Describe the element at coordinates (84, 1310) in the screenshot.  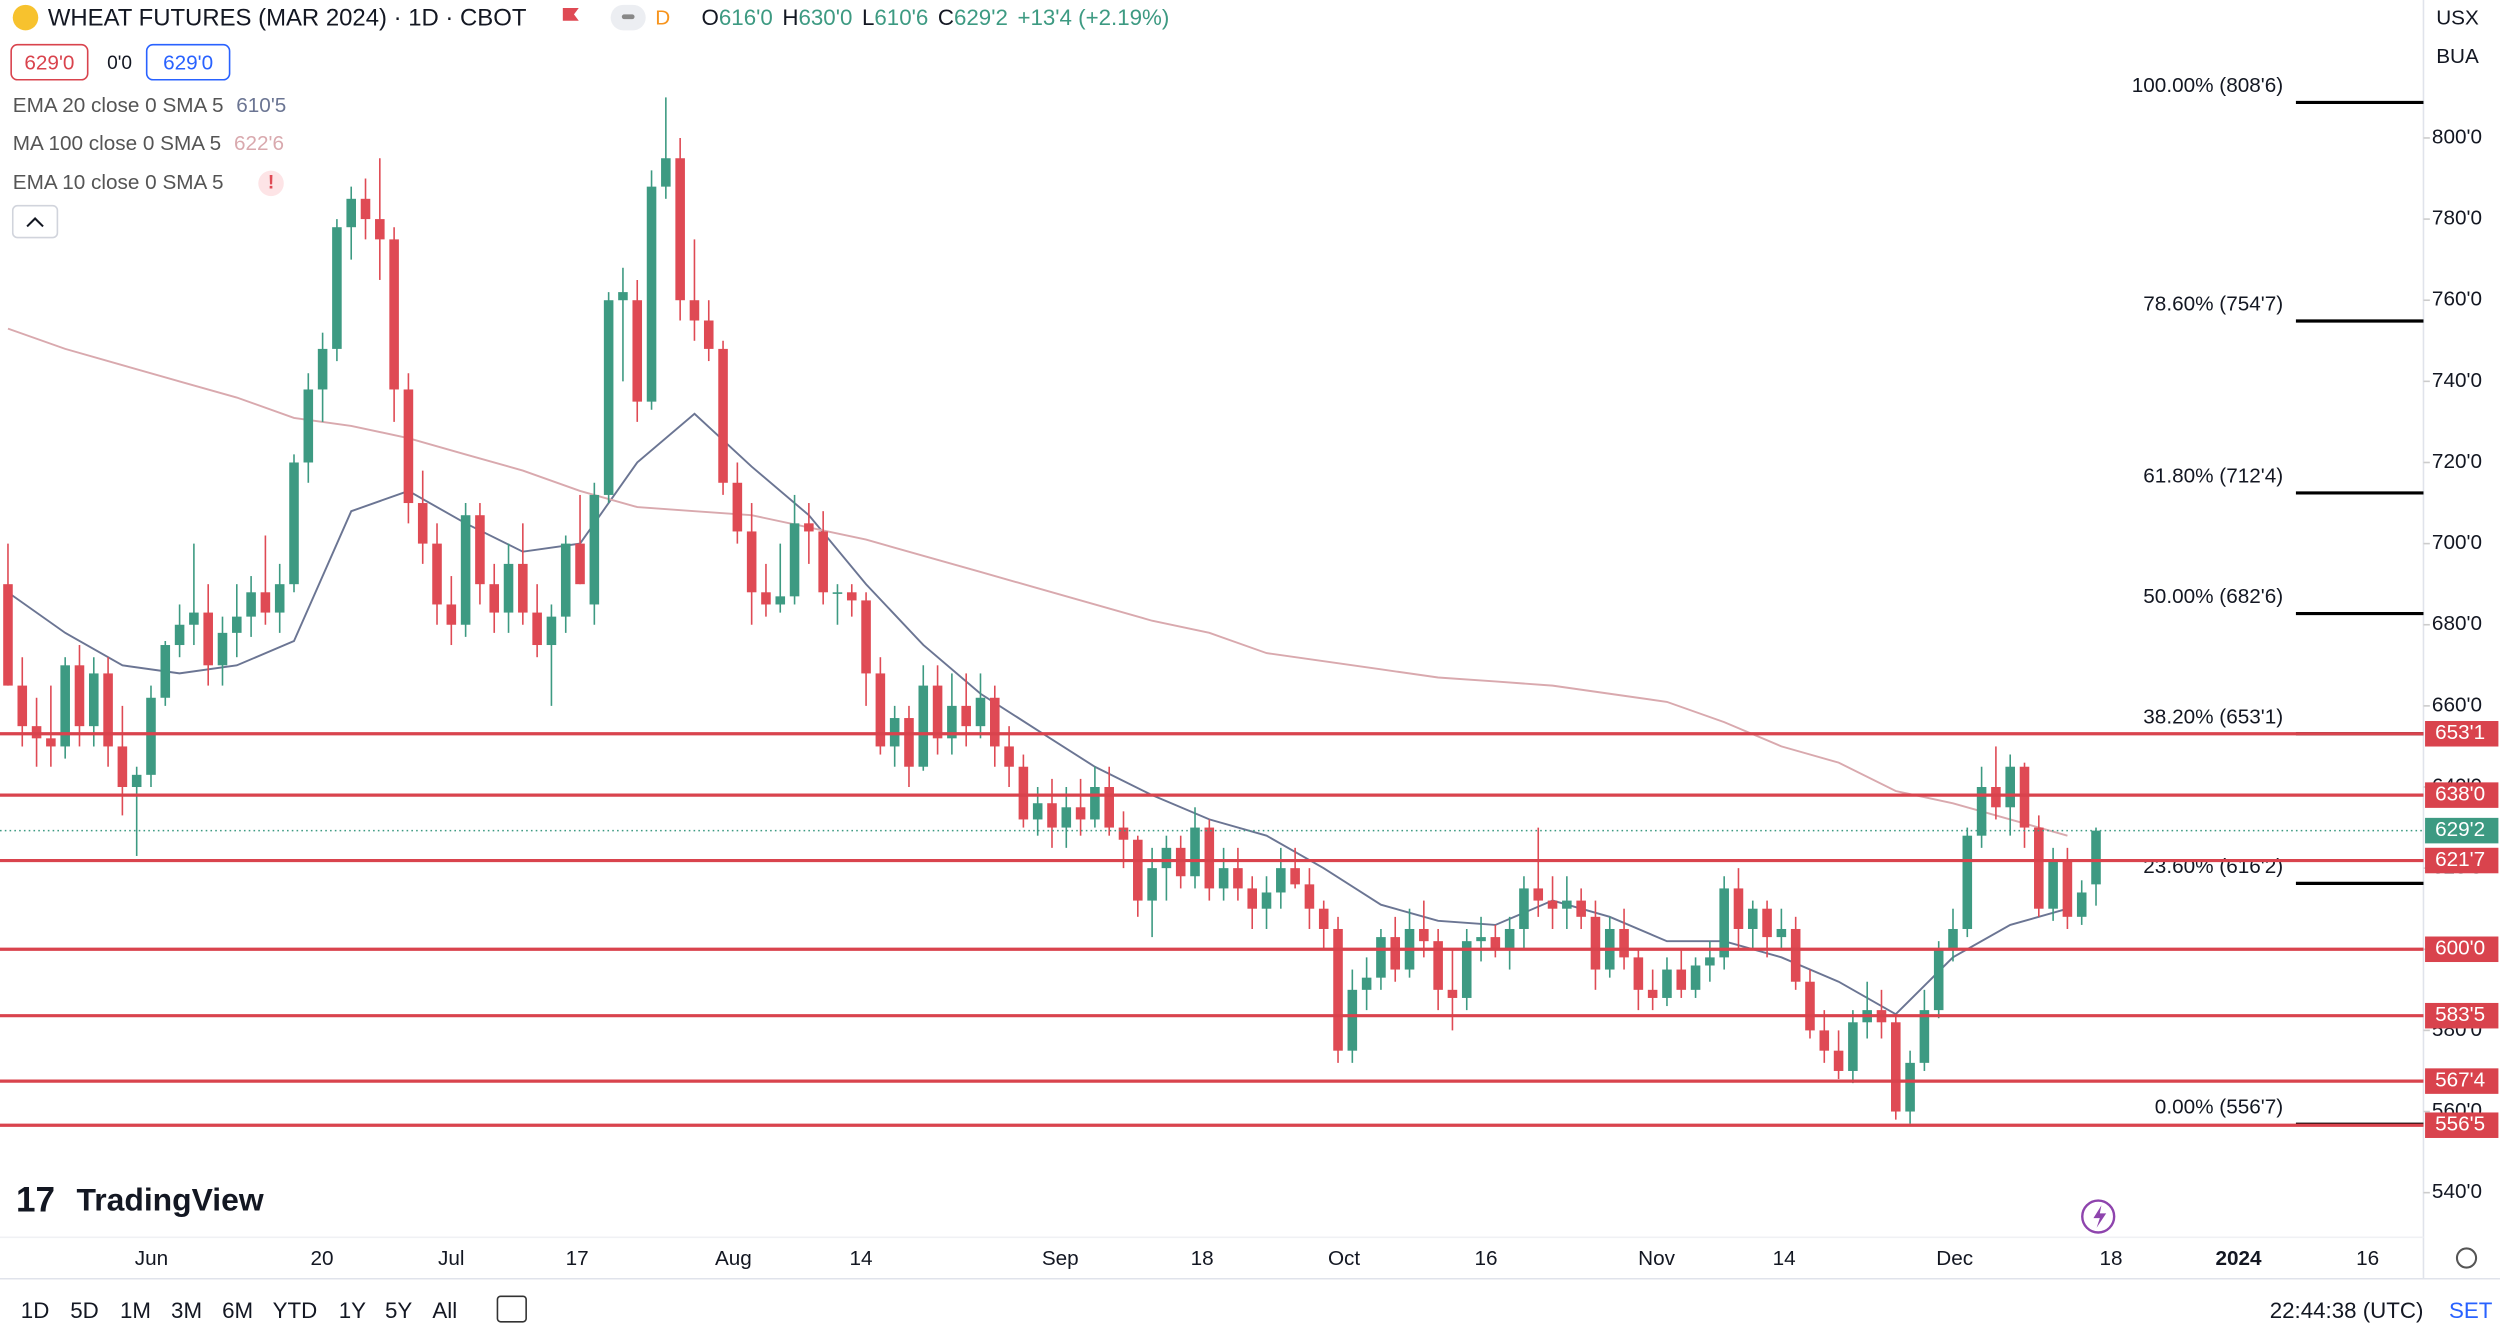
I see `range-button: 5D` at that location.